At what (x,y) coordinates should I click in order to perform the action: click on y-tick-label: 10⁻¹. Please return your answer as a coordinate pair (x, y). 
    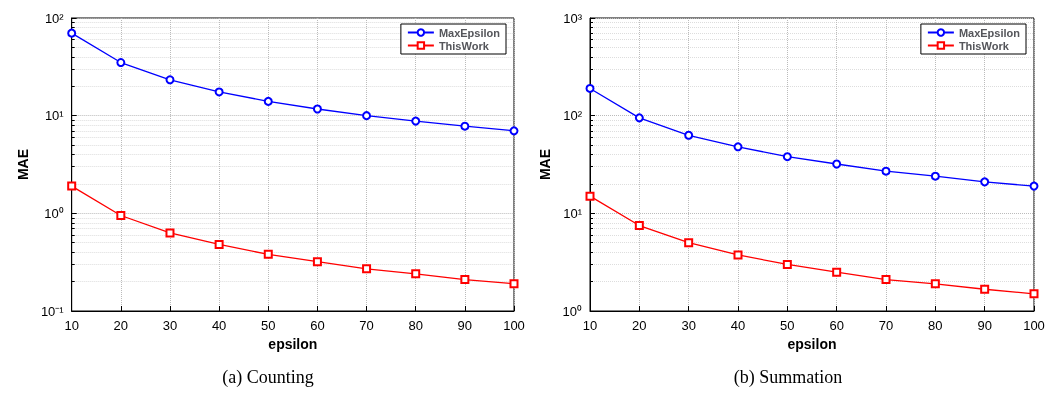
    Looking at the image, I should click on (52, 311).